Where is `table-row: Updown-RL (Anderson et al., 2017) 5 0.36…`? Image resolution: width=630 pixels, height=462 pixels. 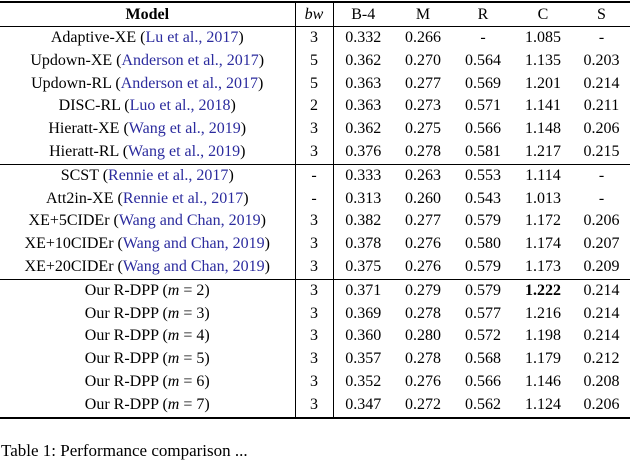 table-row: Updown-RL (Anderson et al., 2017) 5 0.36… is located at coordinates (315, 84).